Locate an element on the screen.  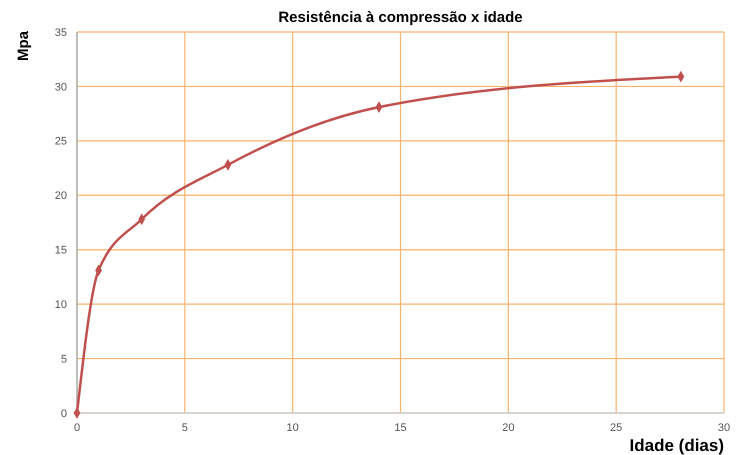
x-tick-label: 15 is located at coordinates (400, 428).